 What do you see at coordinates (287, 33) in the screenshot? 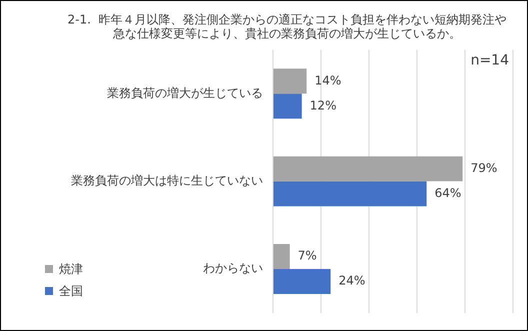
I see `text: 急な仕様変更等により、貴社の業務負荷の増大が生じているか。` at bounding box center [287, 33].